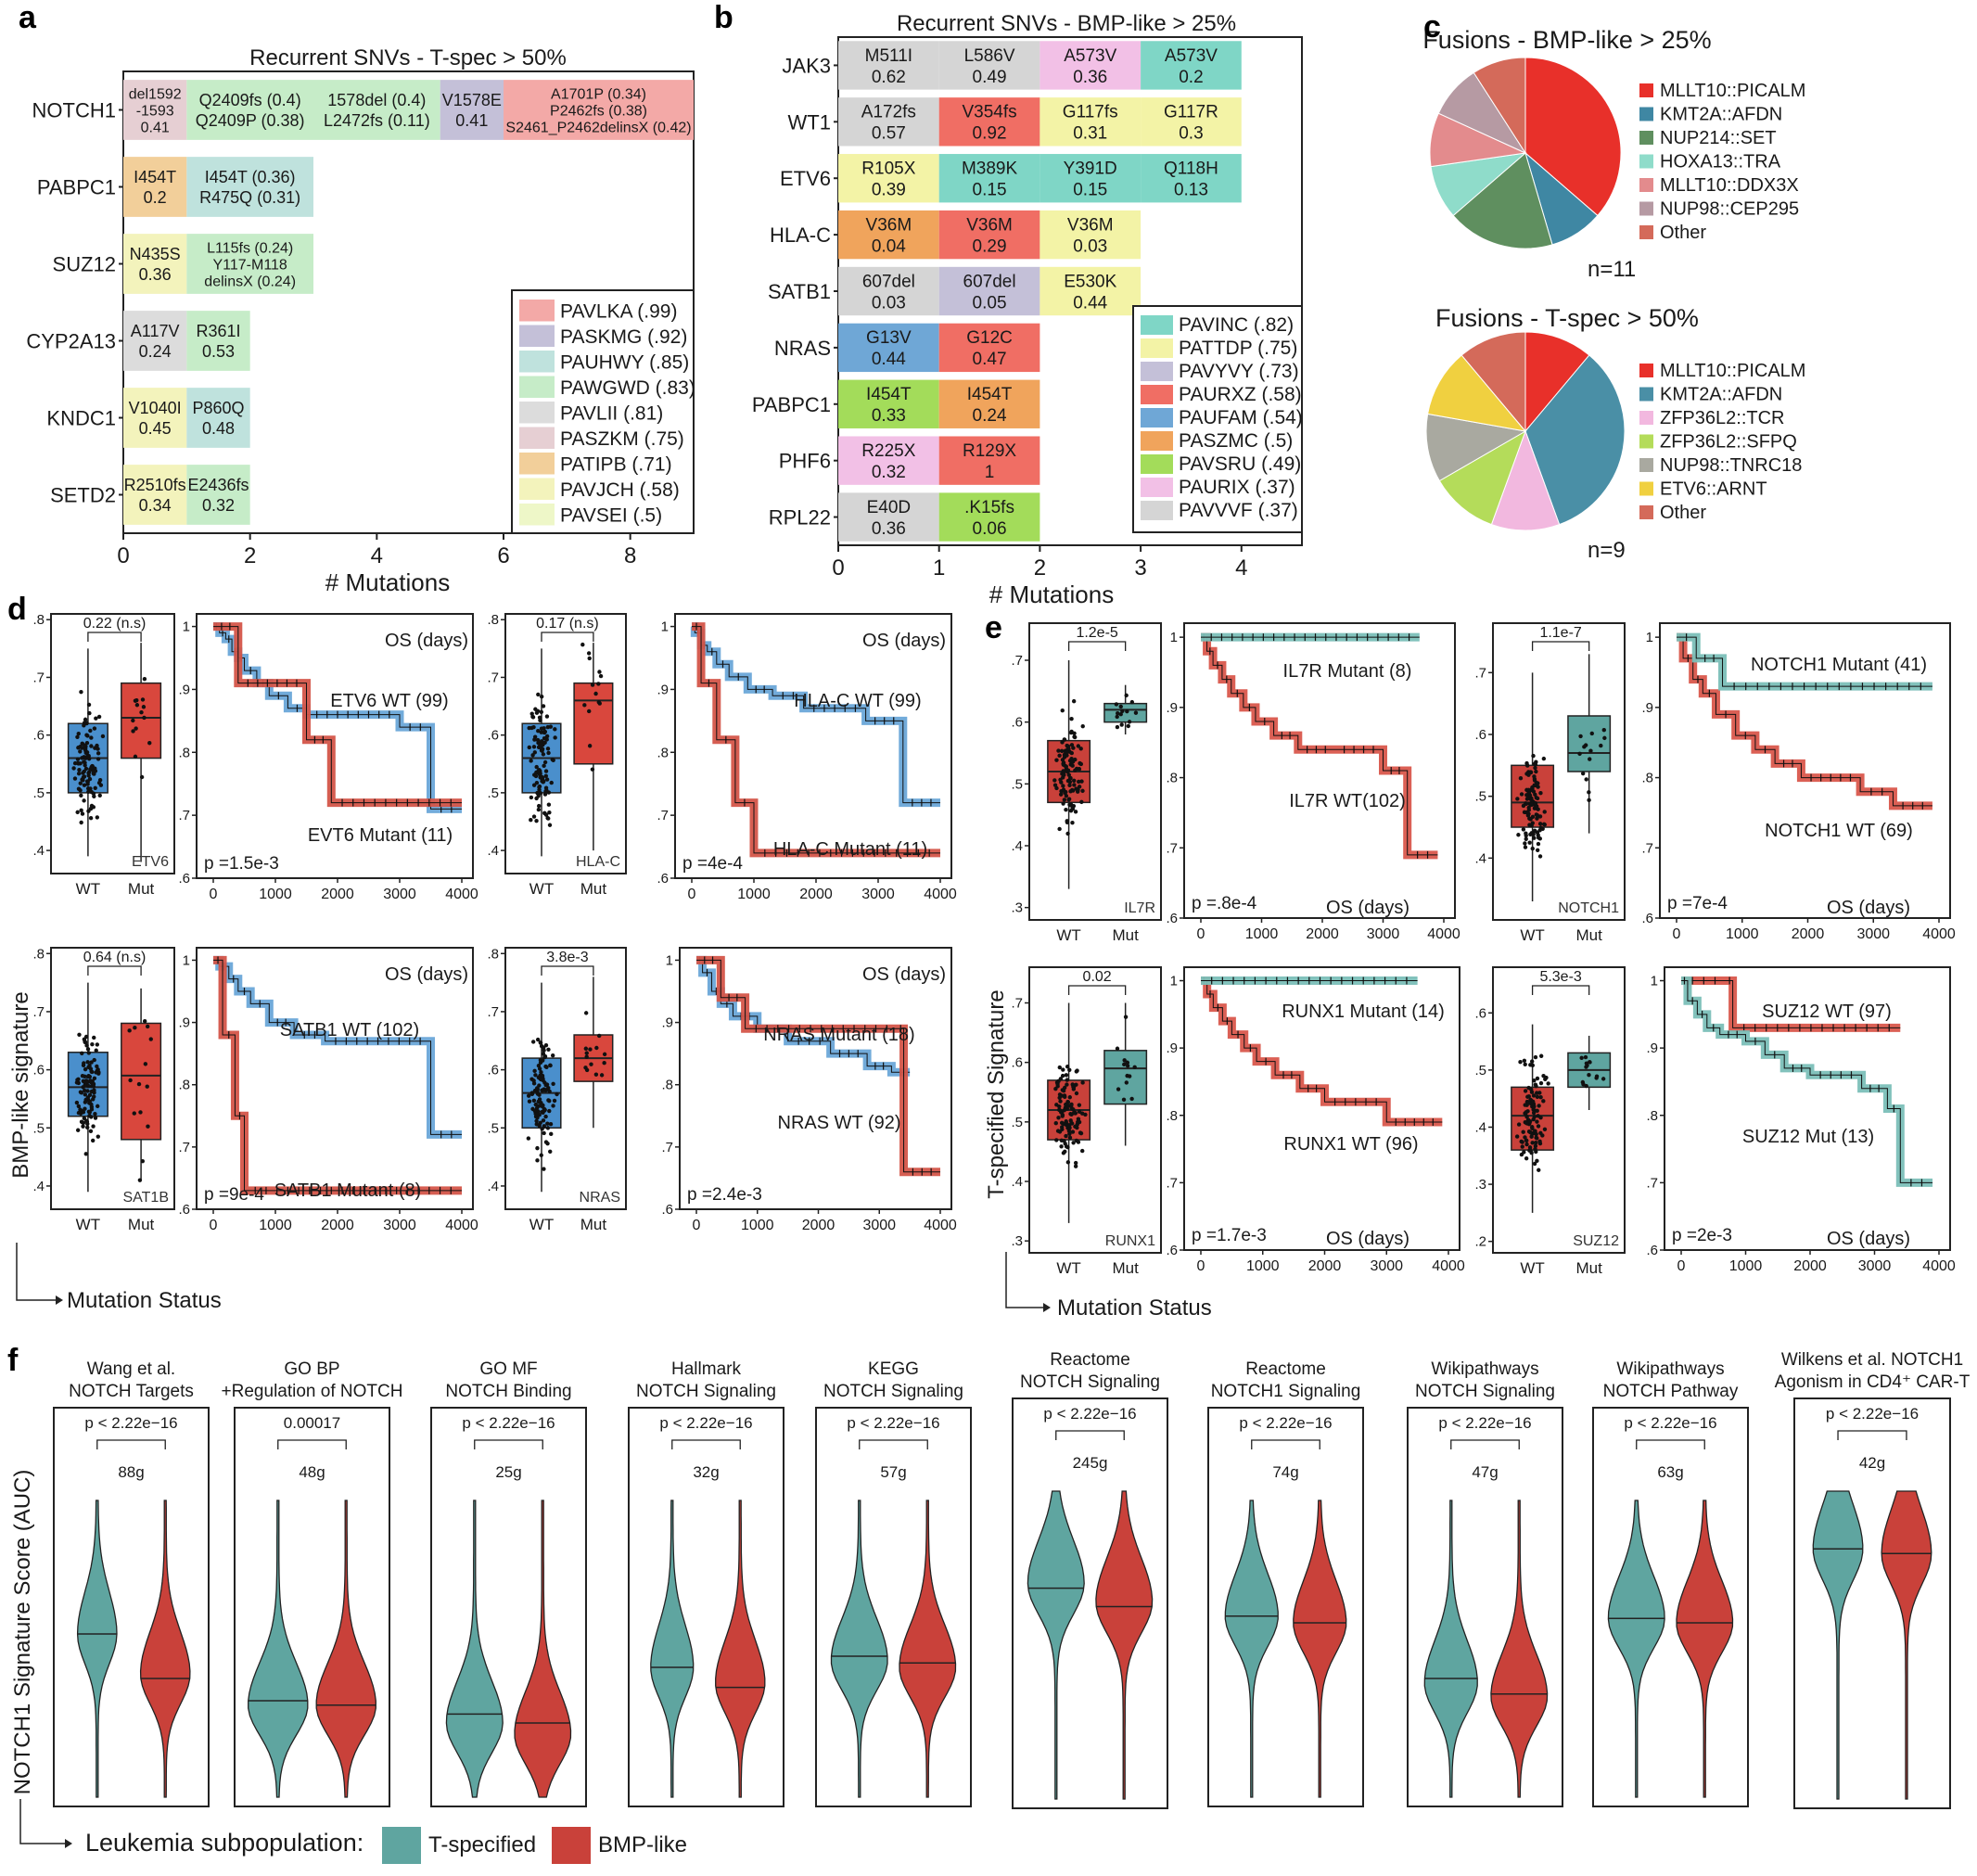  Describe the element at coordinates (141, 1224) in the screenshot. I see `group-label: Mut` at that location.